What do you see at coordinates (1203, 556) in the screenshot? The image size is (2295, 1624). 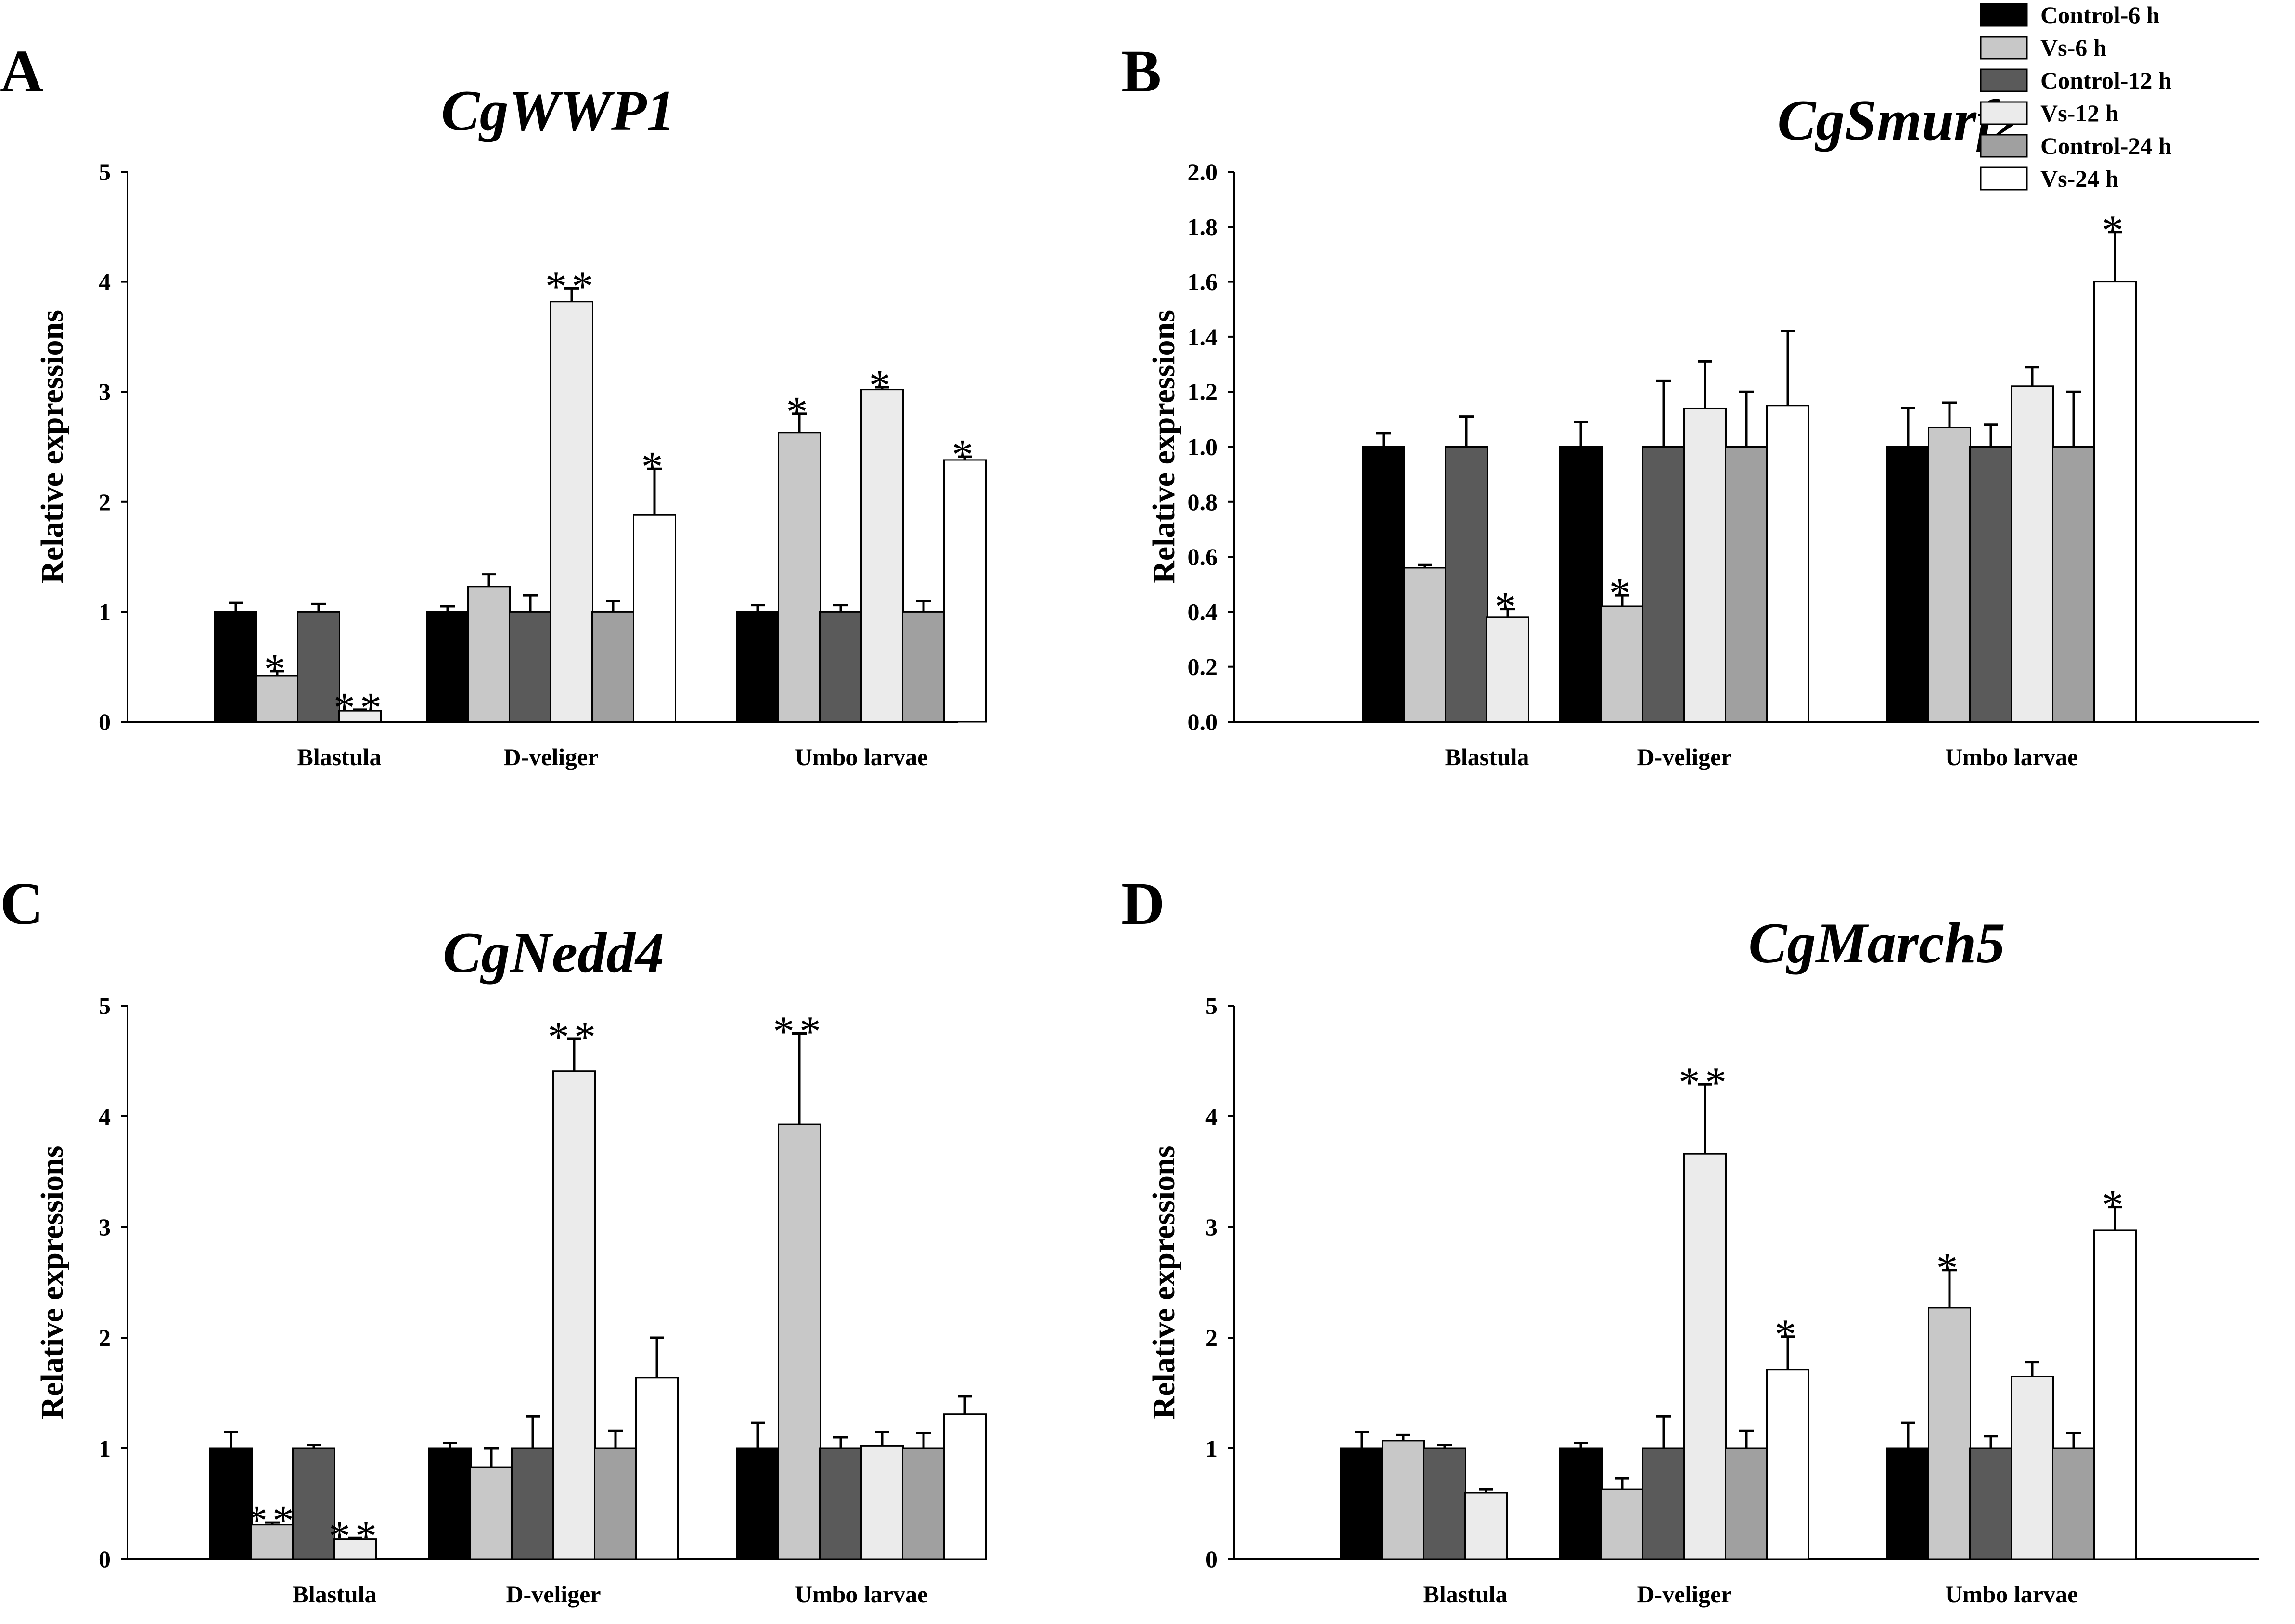 I see `y-tick-label: 0.6` at bounding box center [1203, 556].